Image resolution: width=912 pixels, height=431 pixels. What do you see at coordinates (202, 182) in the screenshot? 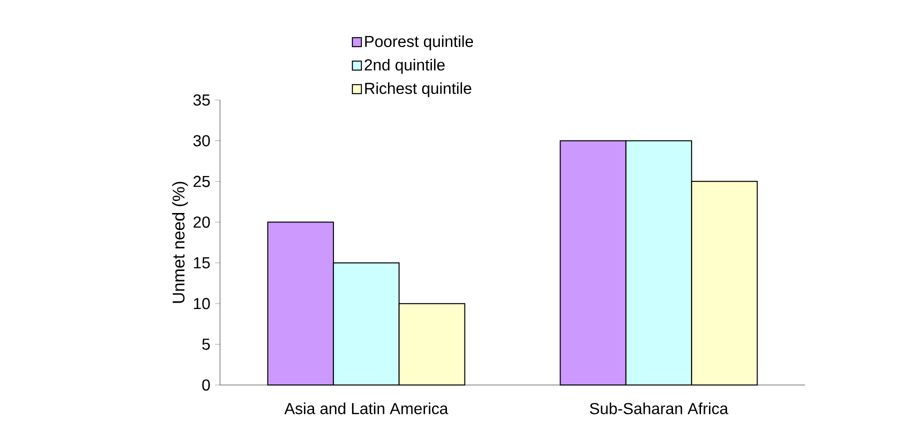
I see `y-tick-label: 25` at bounding box center [202, 182].